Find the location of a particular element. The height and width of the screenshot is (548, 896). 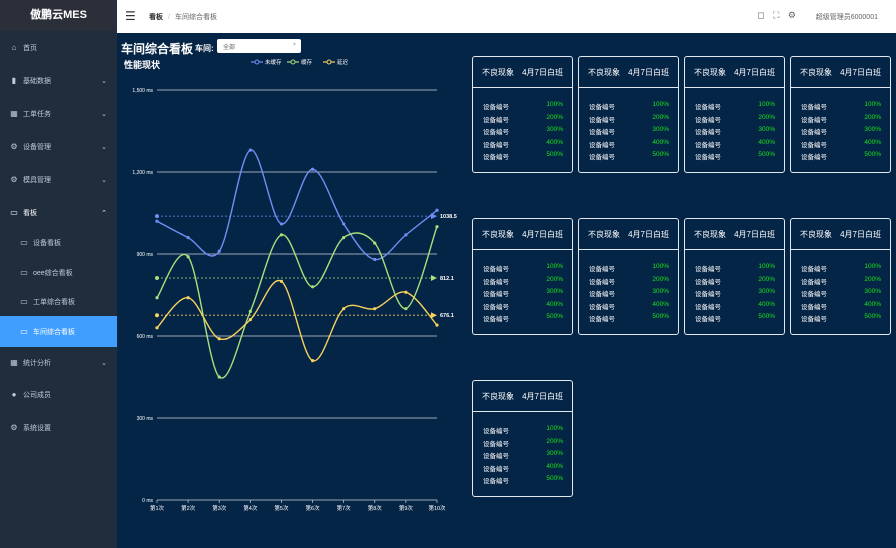

card-row-value: 300% is located at coordinates (766, 129).